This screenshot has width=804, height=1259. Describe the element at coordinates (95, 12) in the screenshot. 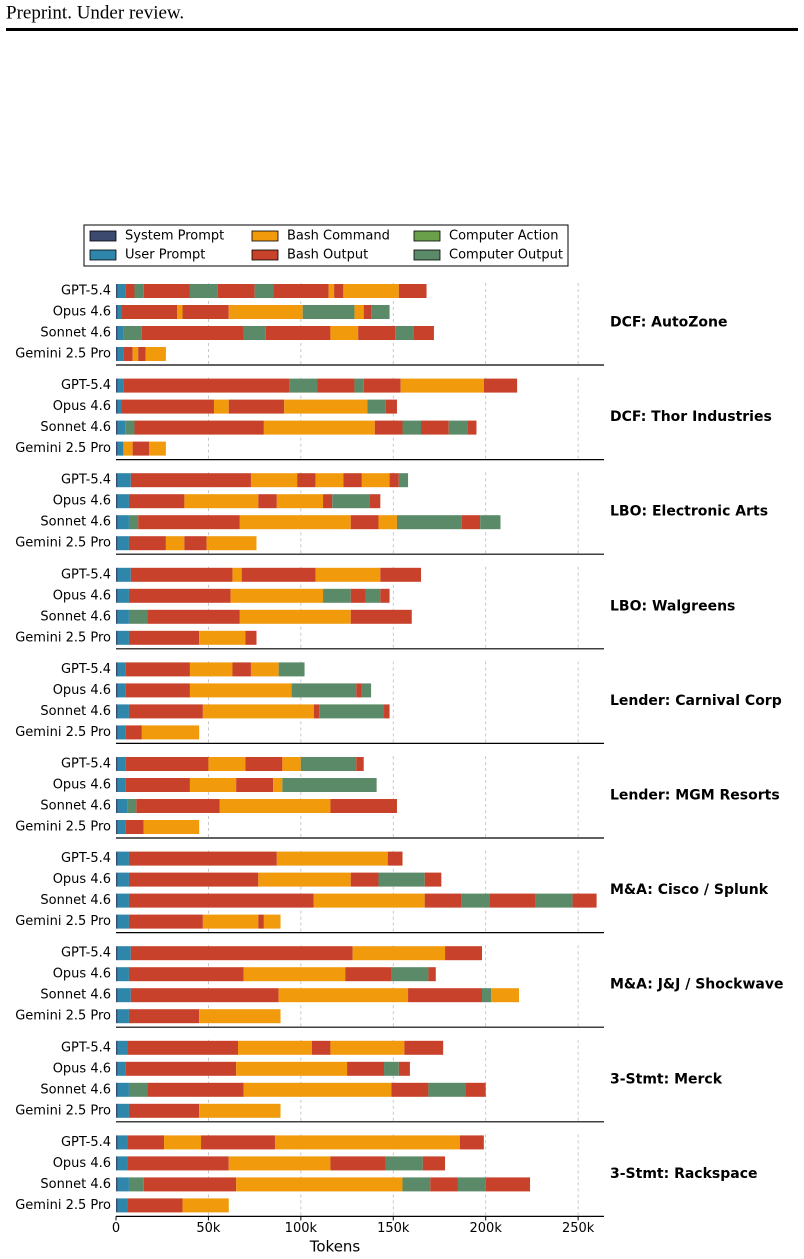

I see `page-header: Preprint. Under review.` at that location.